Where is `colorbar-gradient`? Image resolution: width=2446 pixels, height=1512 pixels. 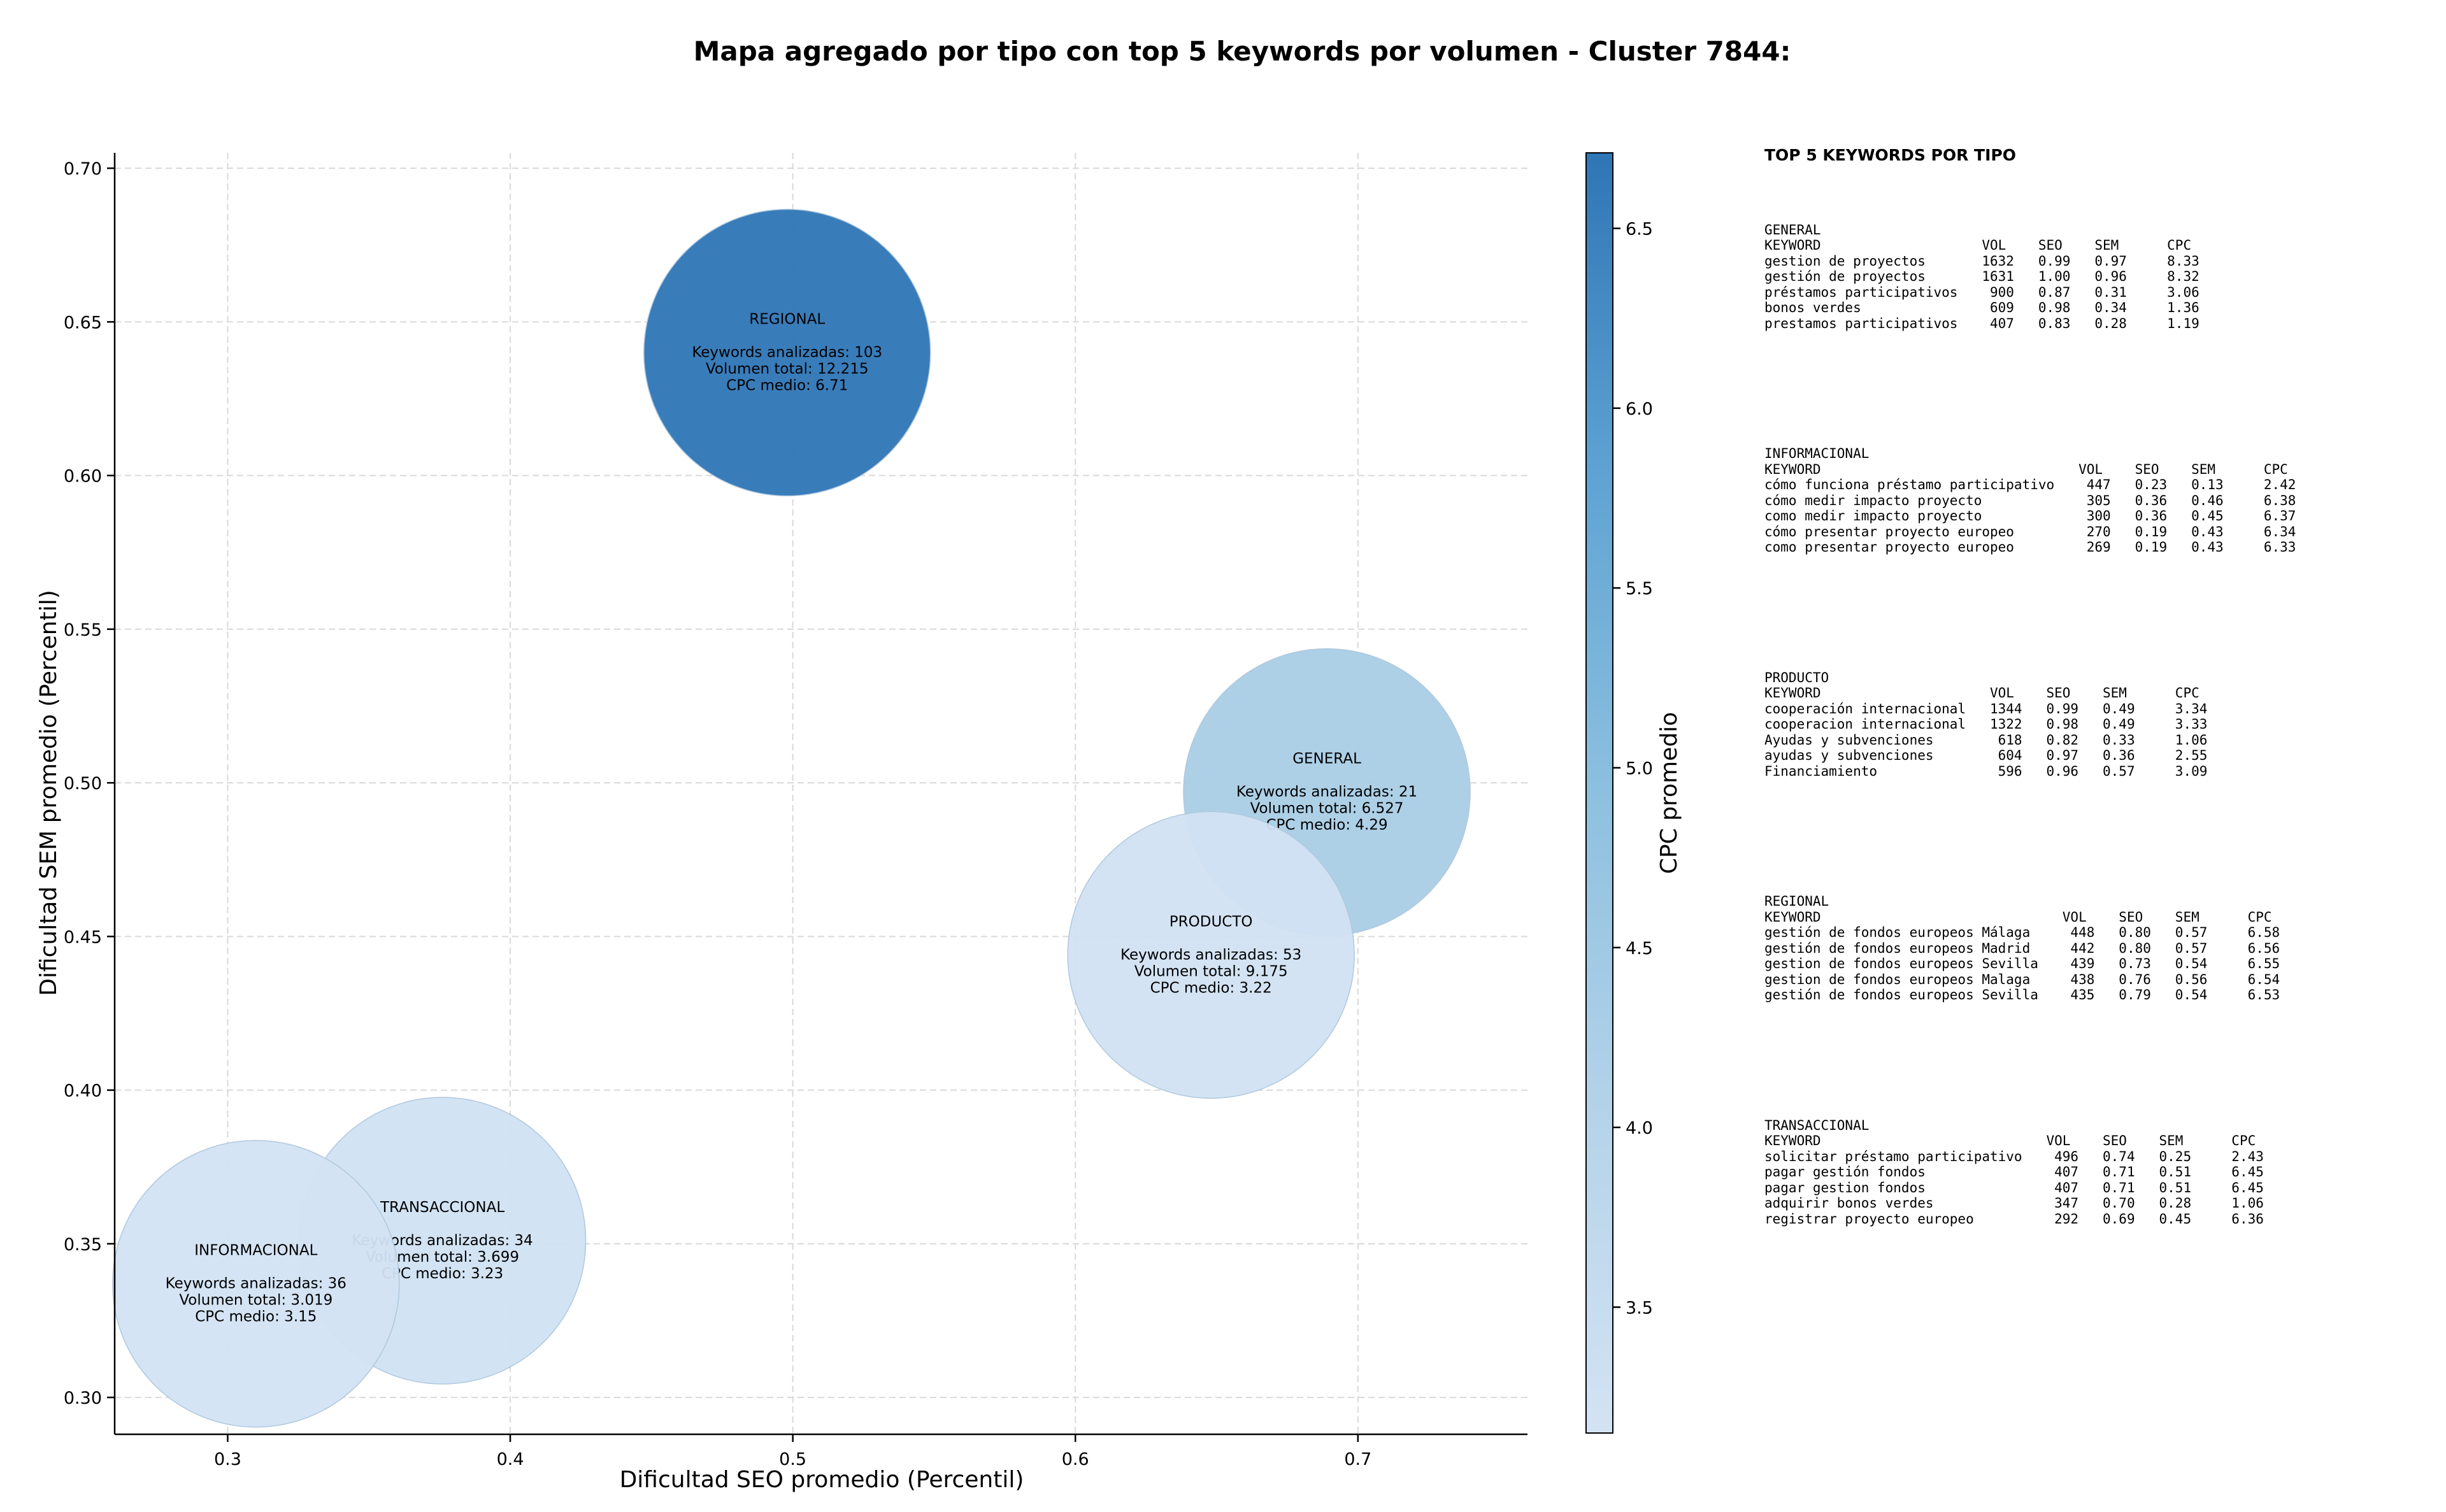
colorbar-gradient is located at coordinates (1599, 793).